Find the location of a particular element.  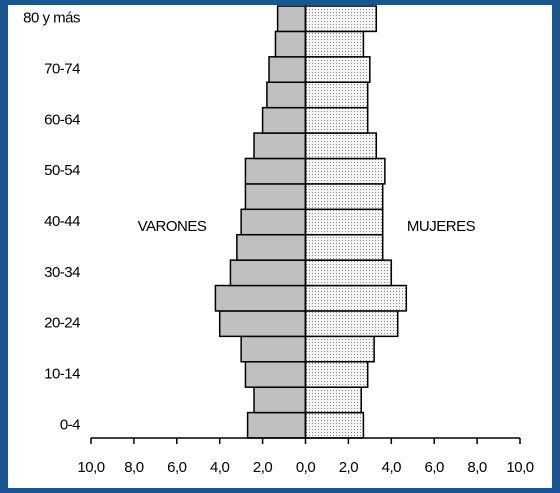

y-tick-label: 40-44 is located at coordinates (62, 221).